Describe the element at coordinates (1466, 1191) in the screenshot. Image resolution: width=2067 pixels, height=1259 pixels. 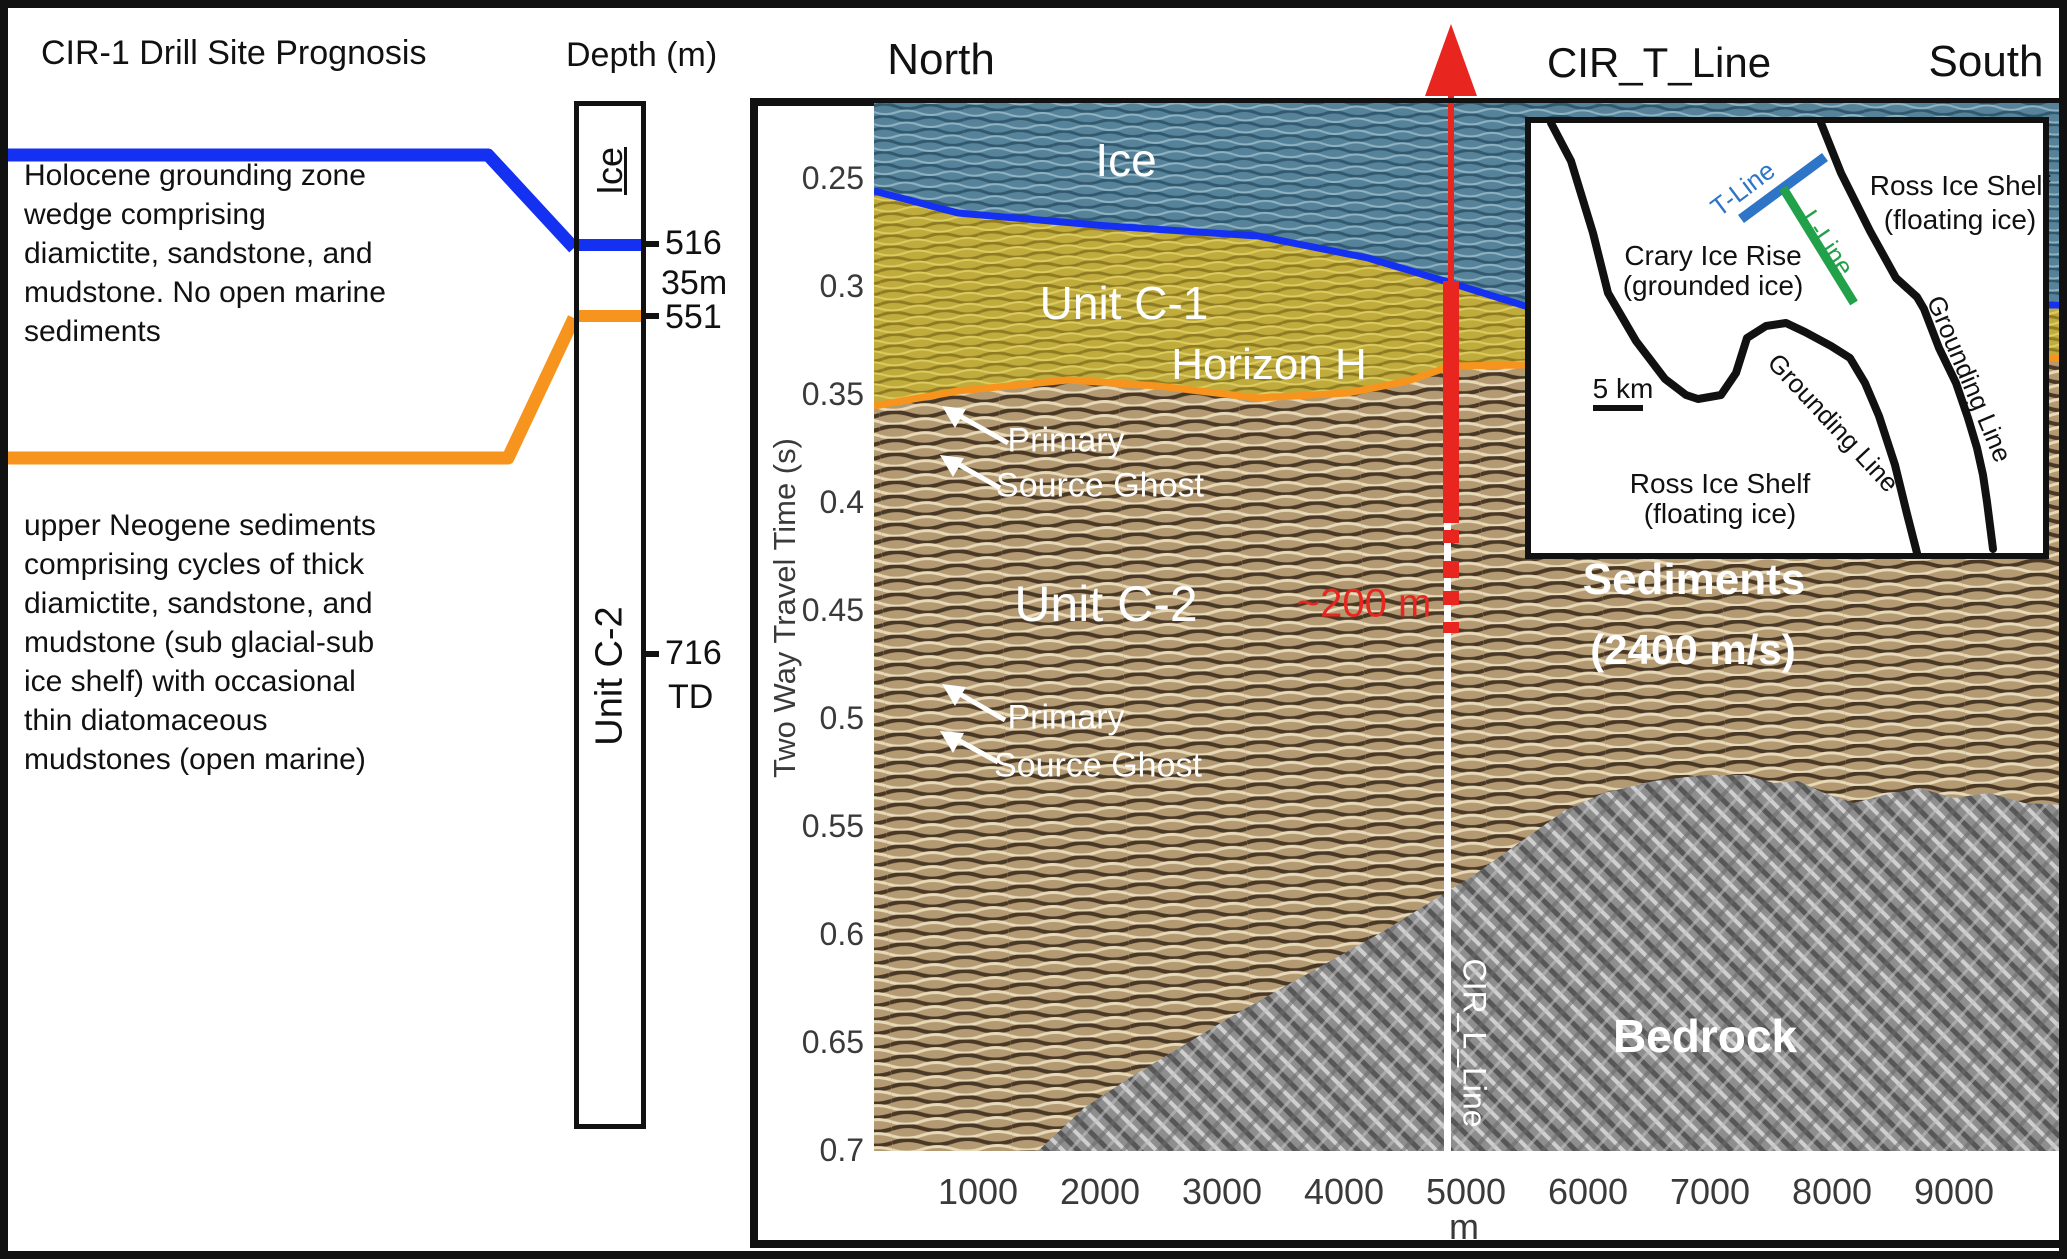
I see `x-tick: 5000` at that location.